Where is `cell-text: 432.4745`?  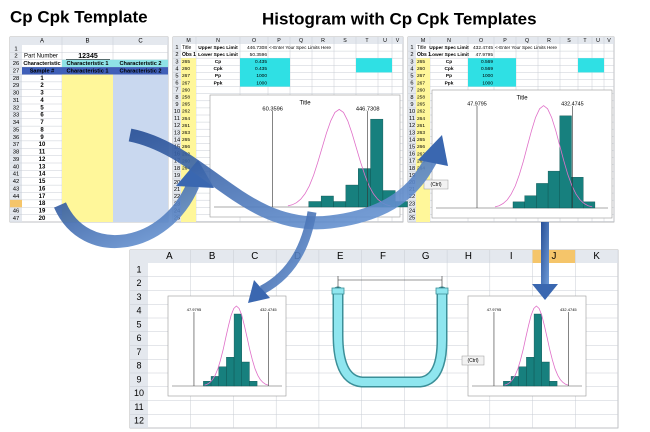 cell-text: 432.4745 is located at coordinates (572, 104).